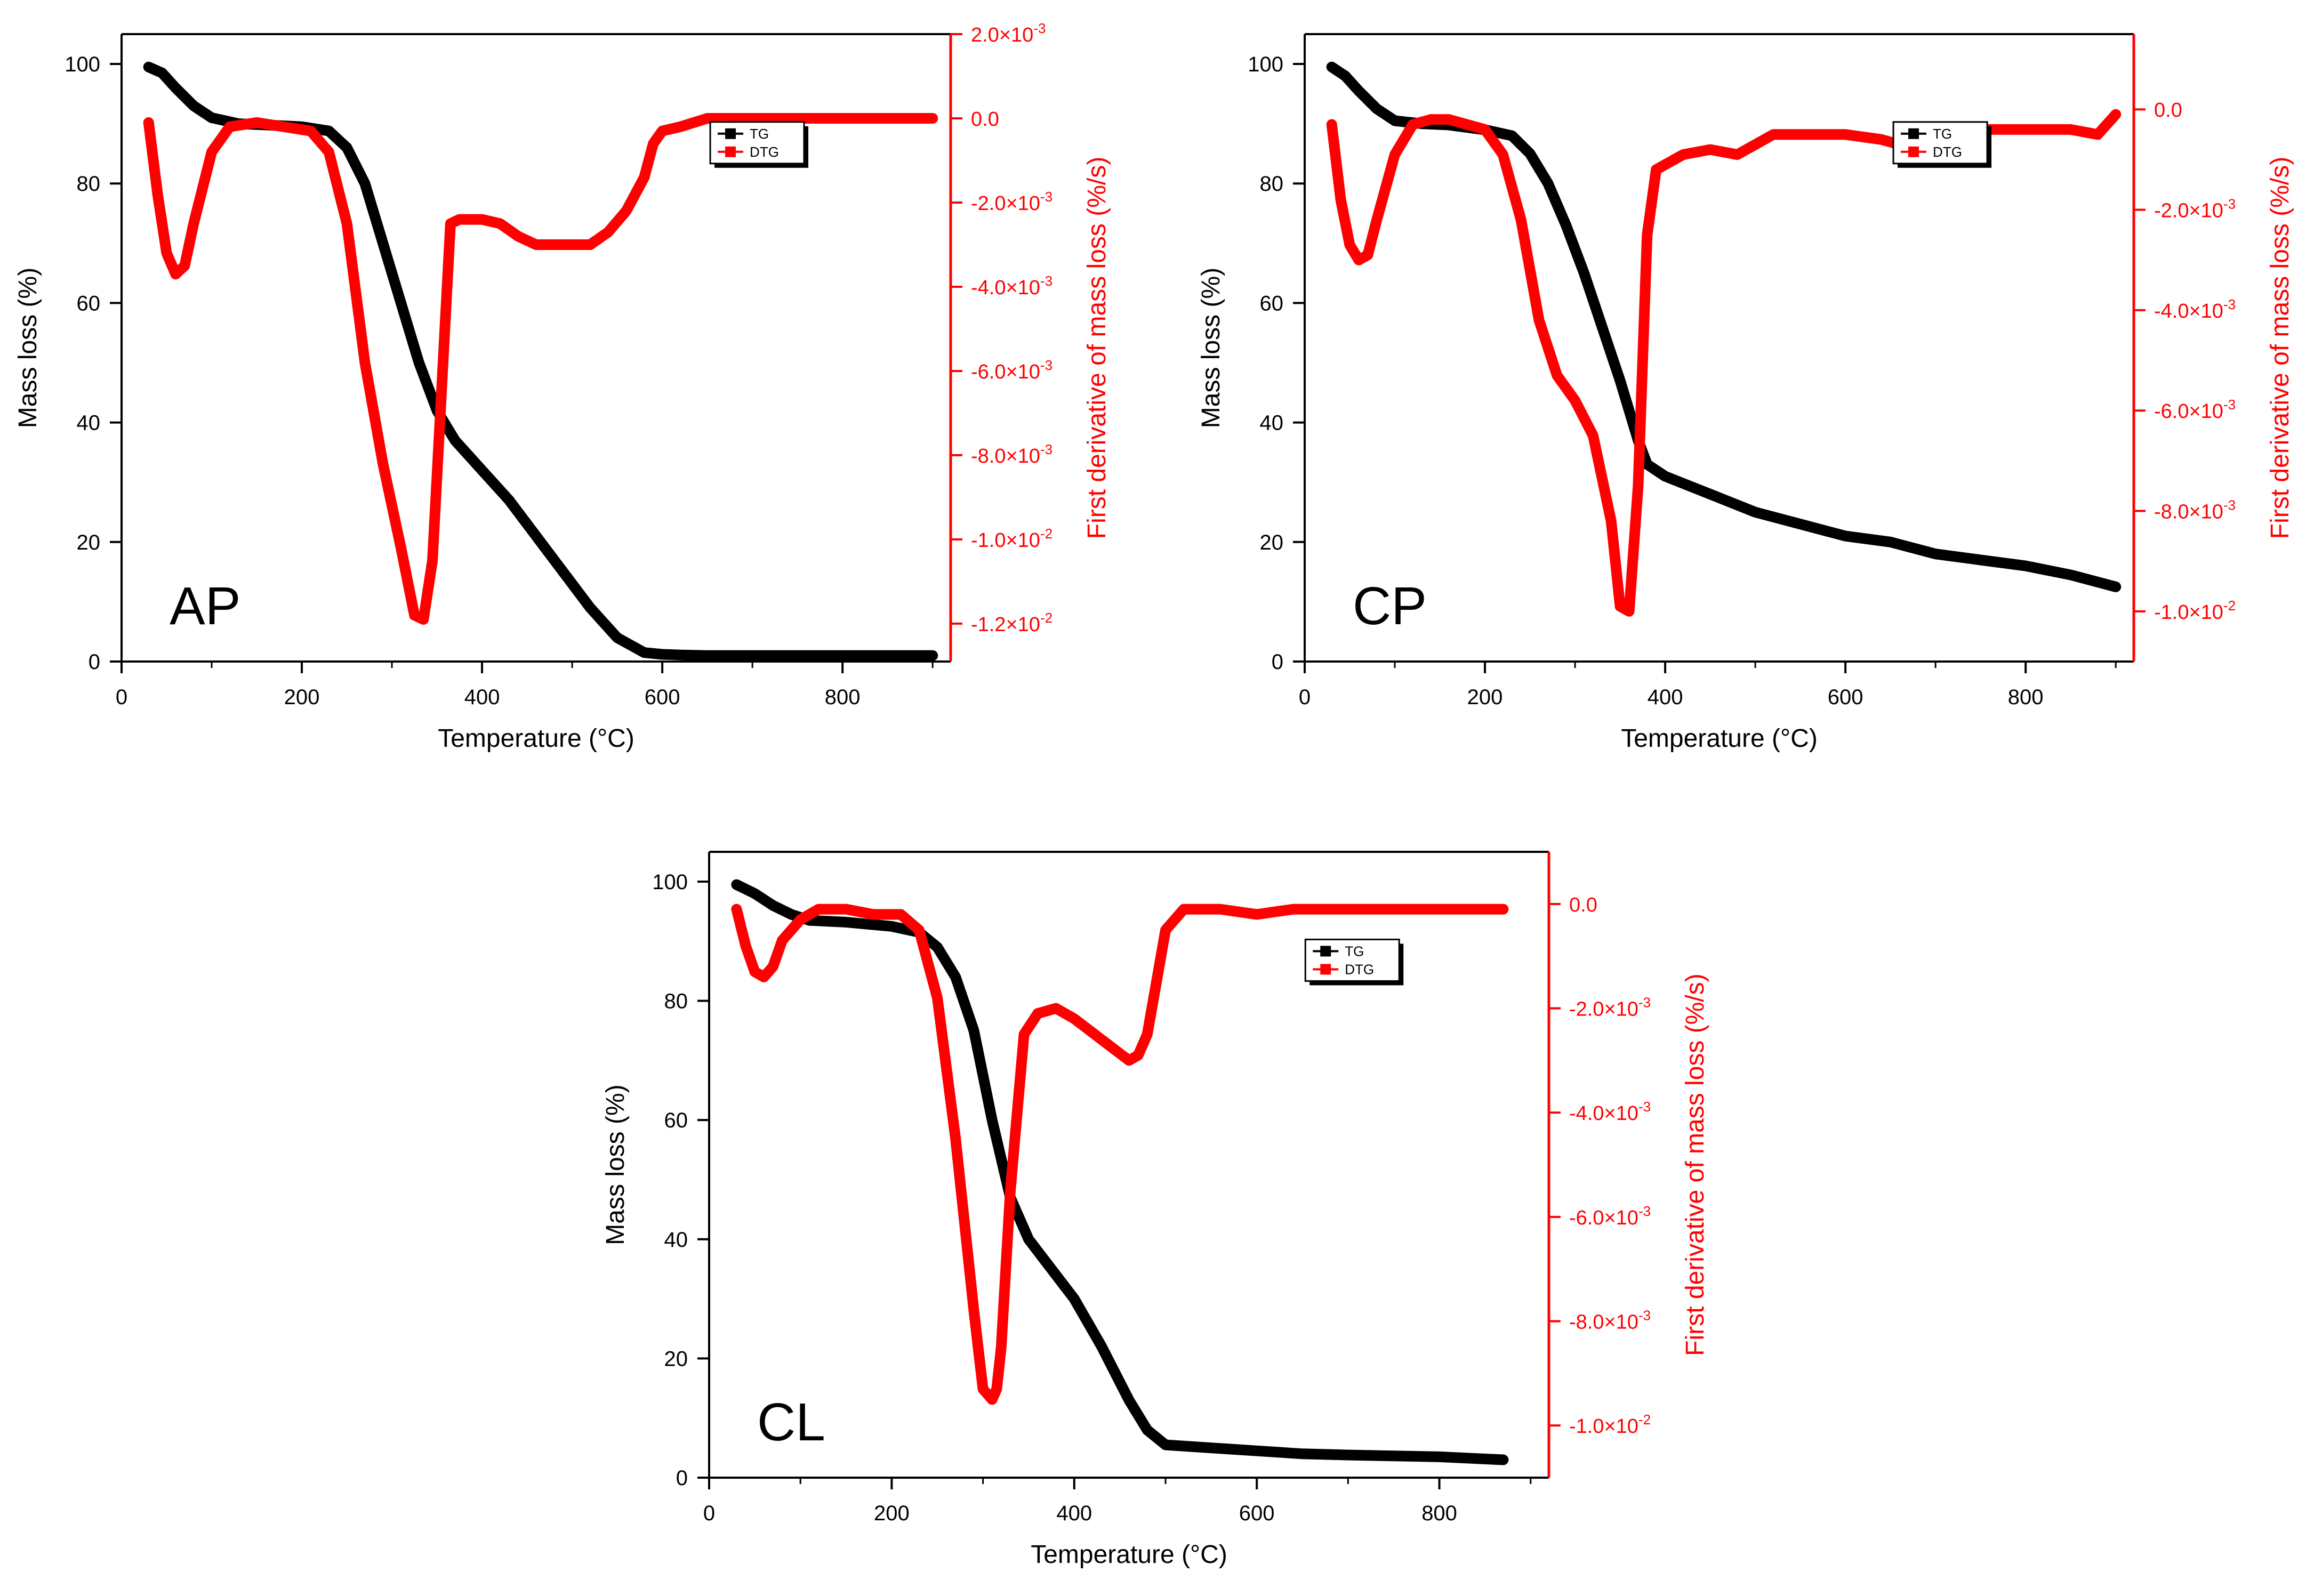 The image size is (2322, 1596). What do you see at coordinates (28, 348) in the screenshot?
I see `y-axis-title: Mass loss (%)` at bounding box center [28, 348].